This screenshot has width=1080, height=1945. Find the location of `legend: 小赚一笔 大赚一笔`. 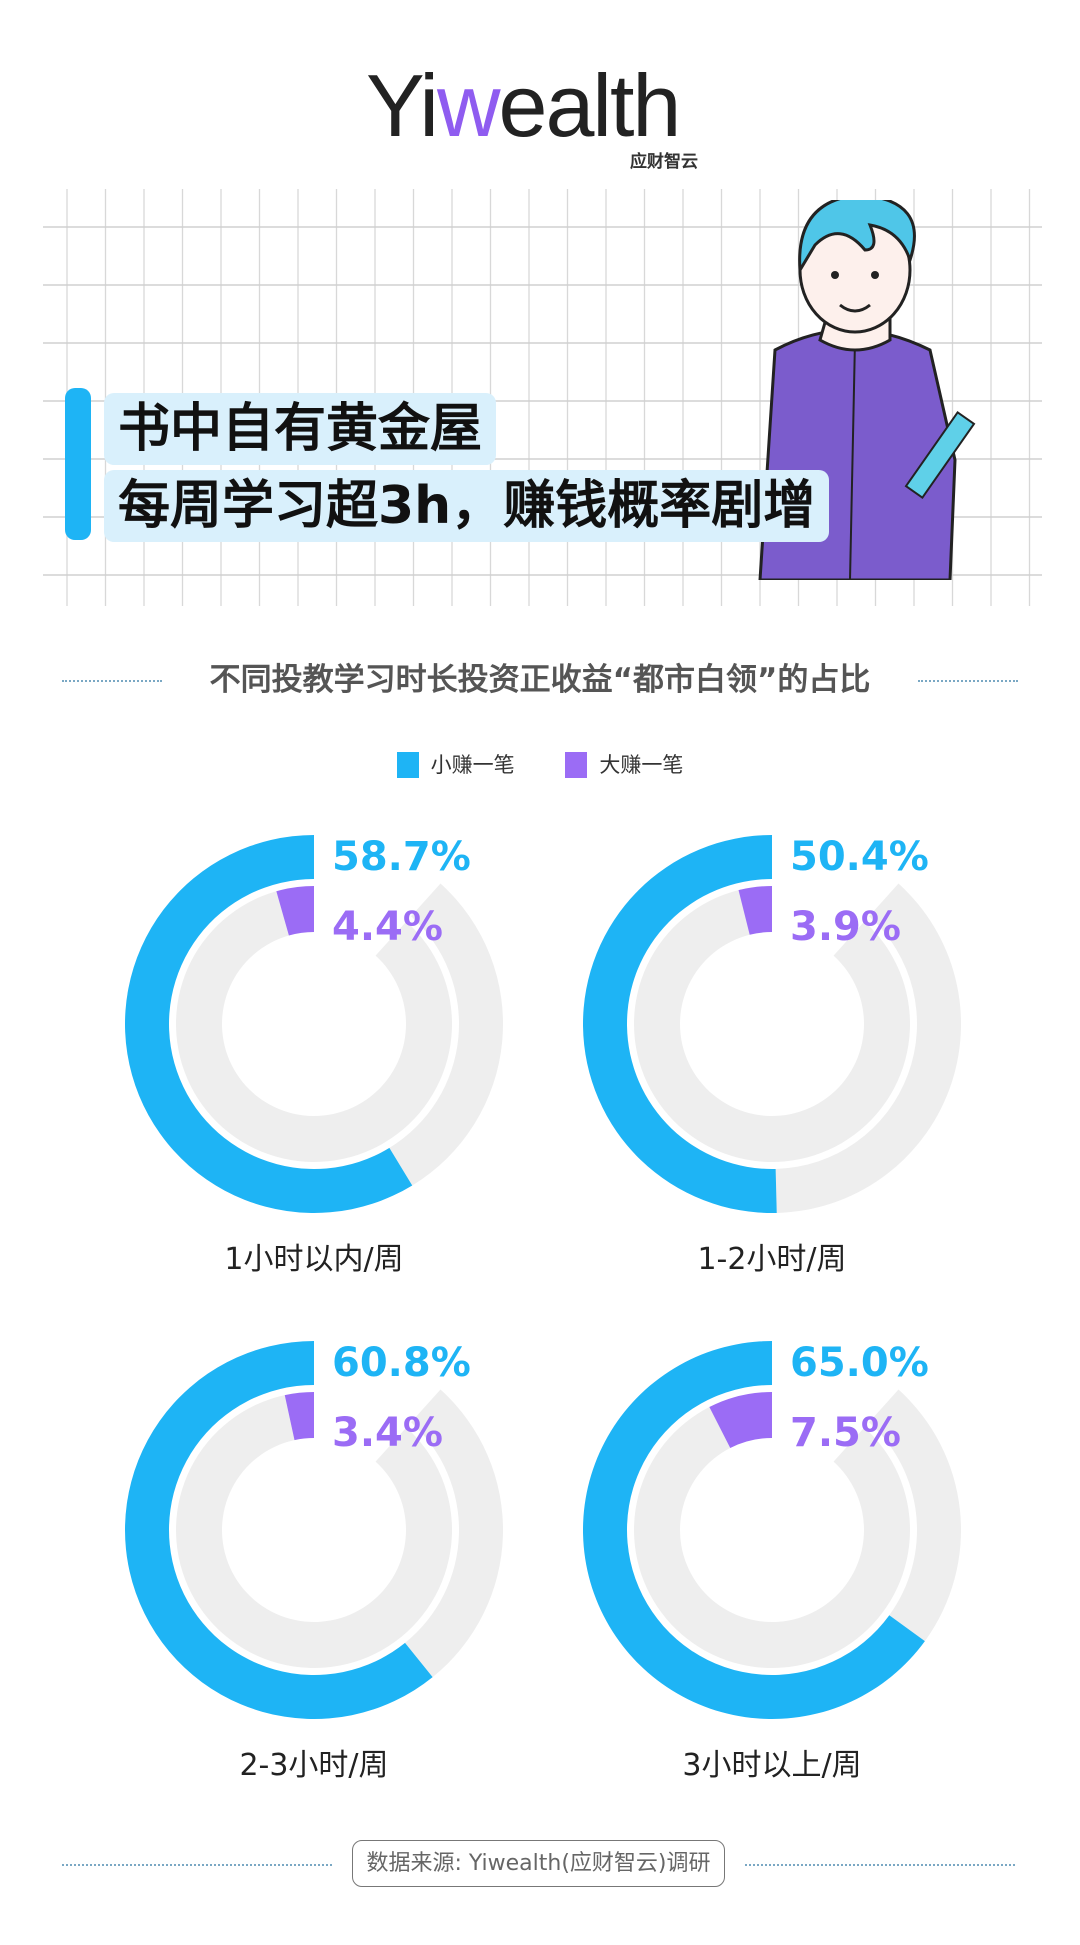

legend: 小赚一笔 大赚一笔 is located at coordinates (540, 768).